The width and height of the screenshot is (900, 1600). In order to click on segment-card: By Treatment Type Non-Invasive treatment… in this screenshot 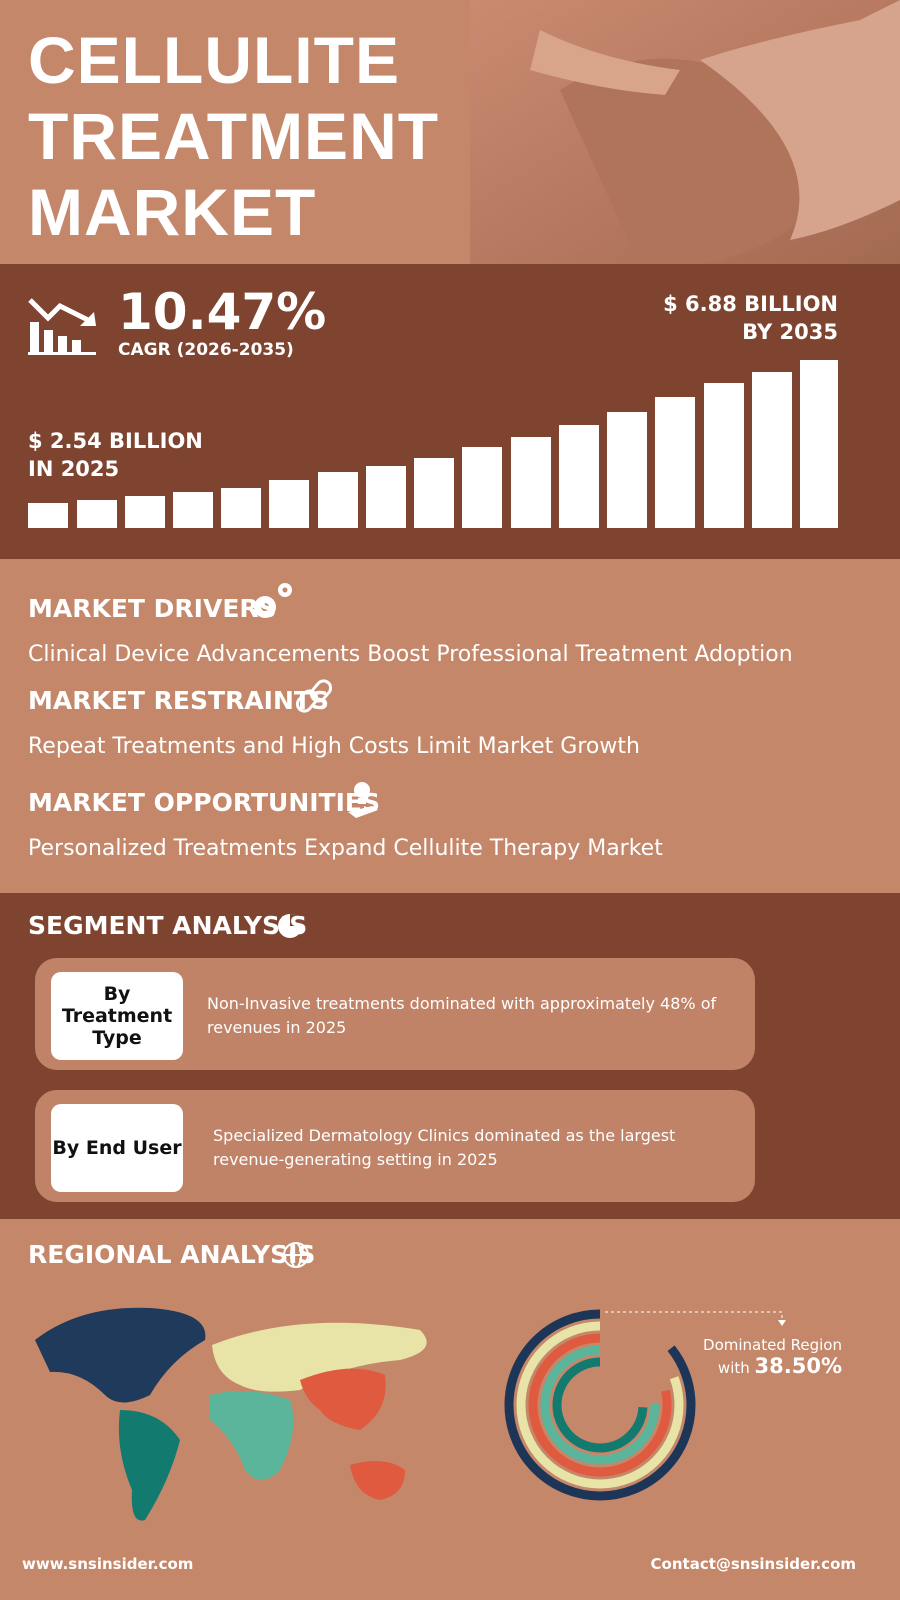, I will do `click(395, 1014)`.